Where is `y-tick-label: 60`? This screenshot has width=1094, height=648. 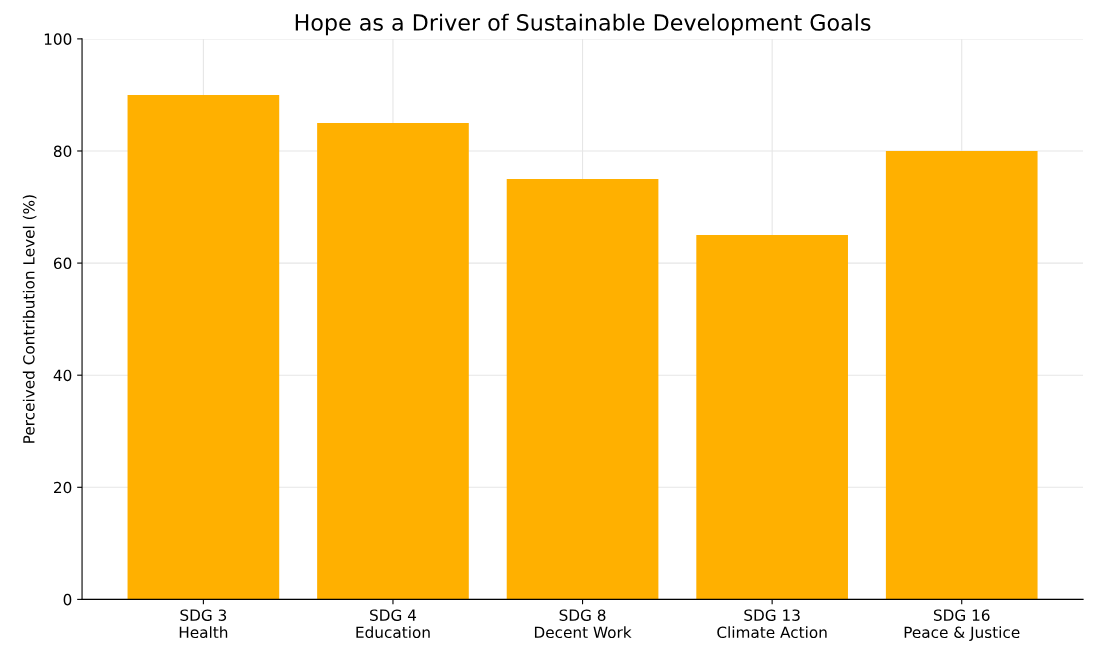
y-tick-label: 60 is located at coordinates (62, 263).